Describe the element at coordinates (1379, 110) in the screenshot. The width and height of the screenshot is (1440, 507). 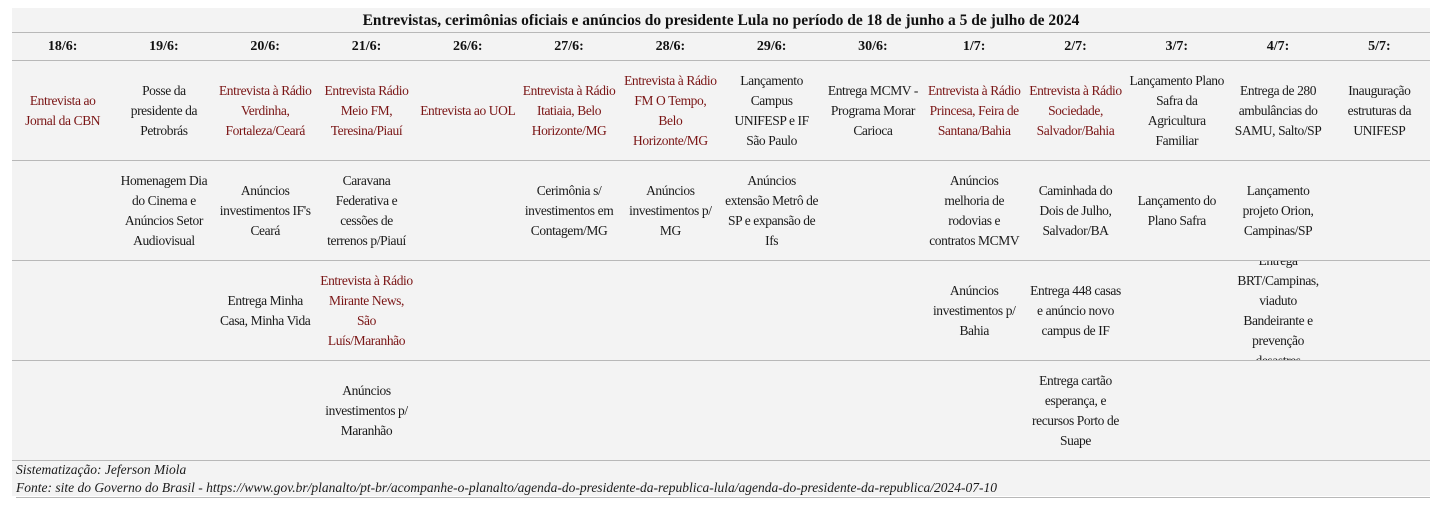
I see `event-cell: Inauguração estruturas da UNIFESP` at that location.